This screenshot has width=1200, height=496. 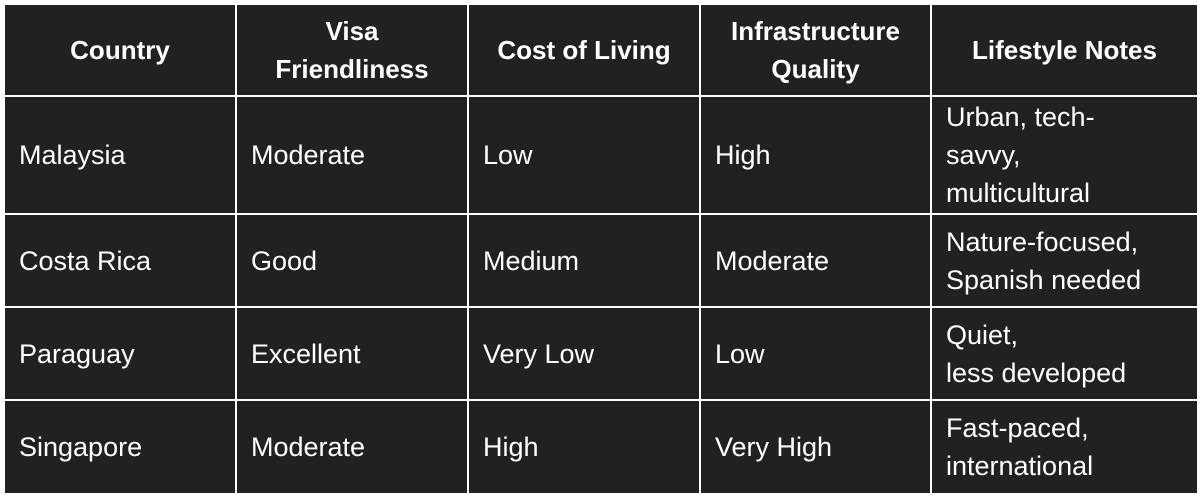 I want to click on cell-cost-of-living: Very Low, so click(x=584, y=353).